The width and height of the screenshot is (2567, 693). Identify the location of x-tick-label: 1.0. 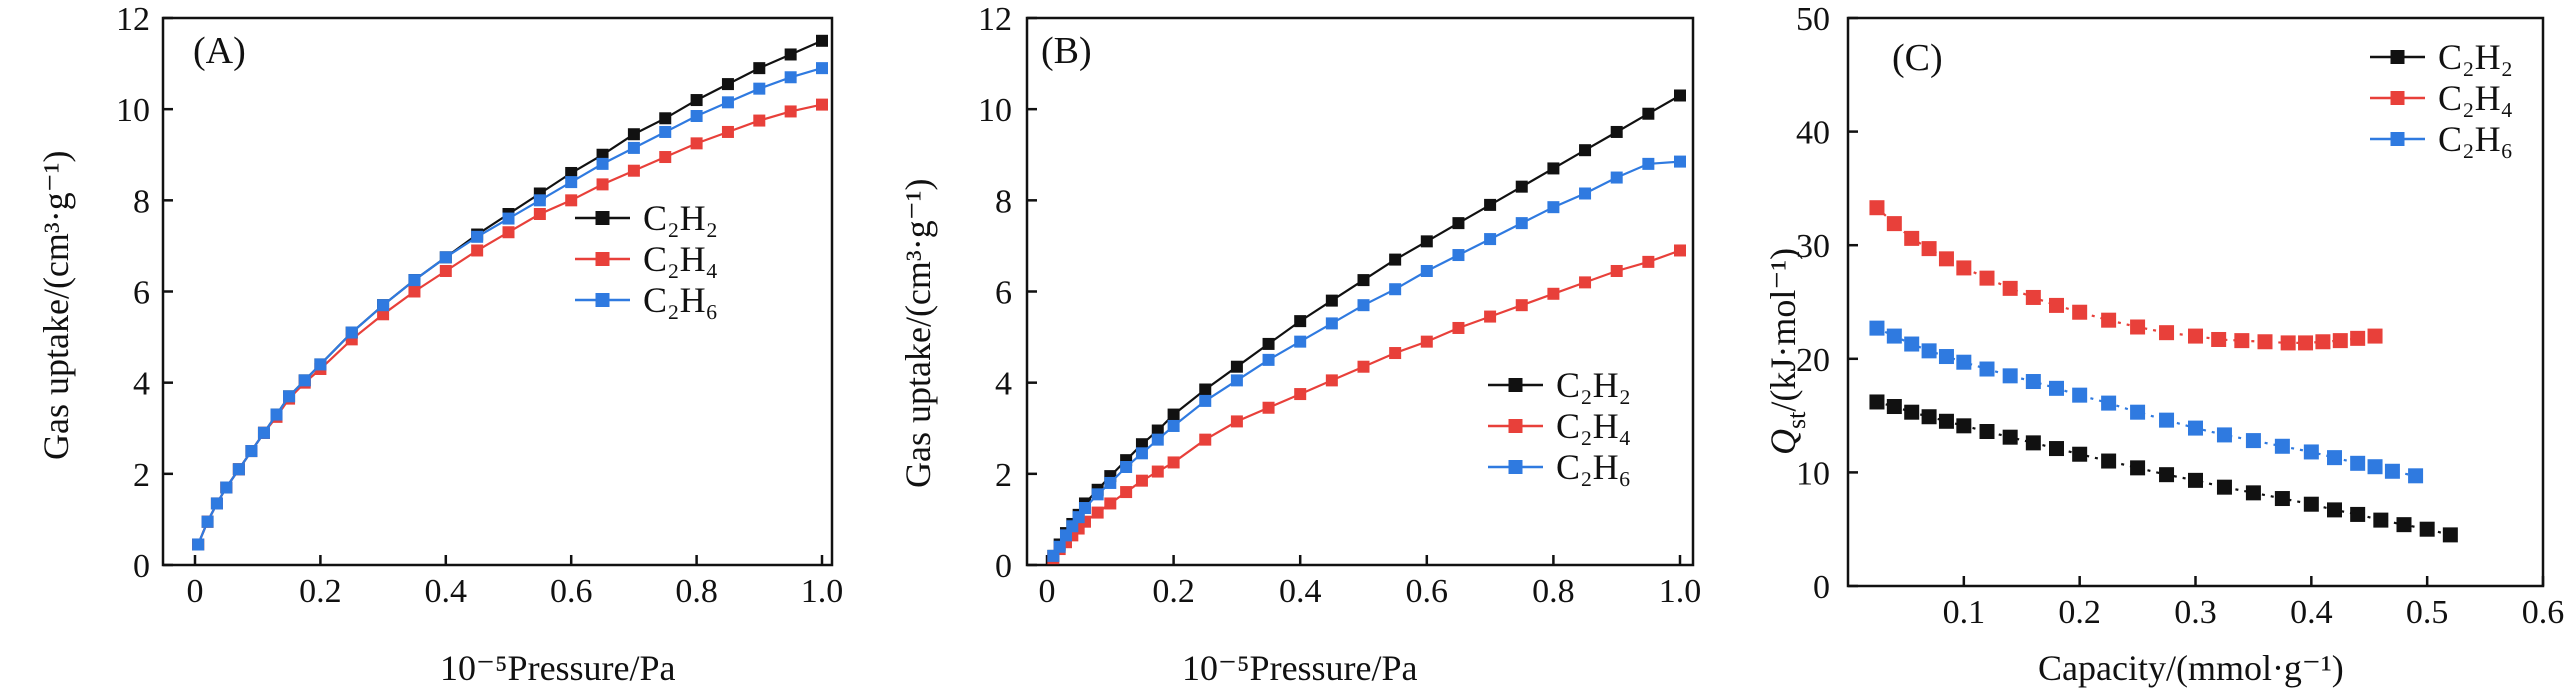
(822, 591).